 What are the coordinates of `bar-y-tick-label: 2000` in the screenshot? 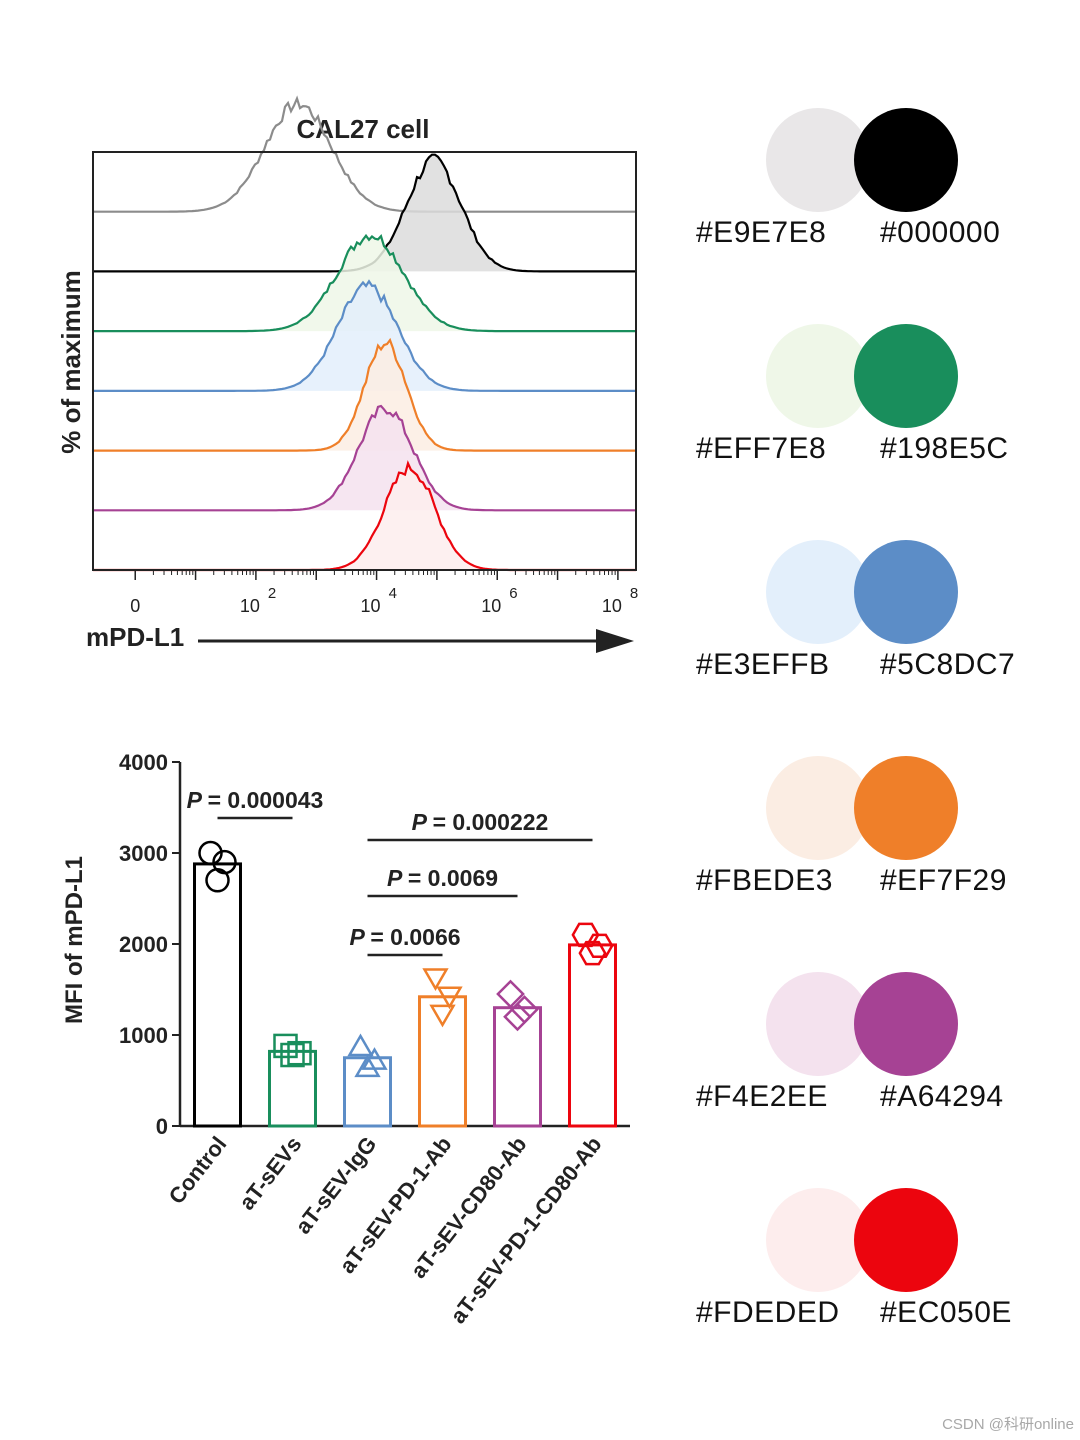 It's located at (143, 944).